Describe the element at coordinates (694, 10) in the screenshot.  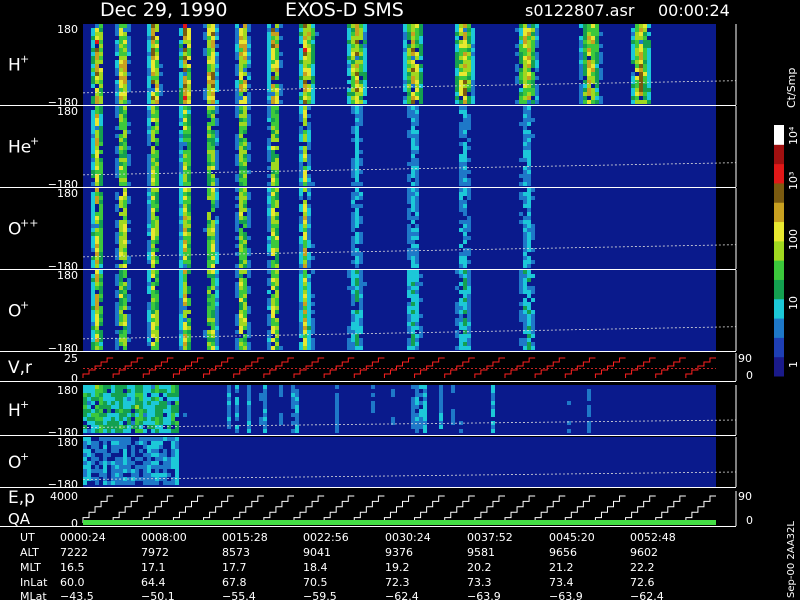
I see `time-label: 00:00:24` at that location.